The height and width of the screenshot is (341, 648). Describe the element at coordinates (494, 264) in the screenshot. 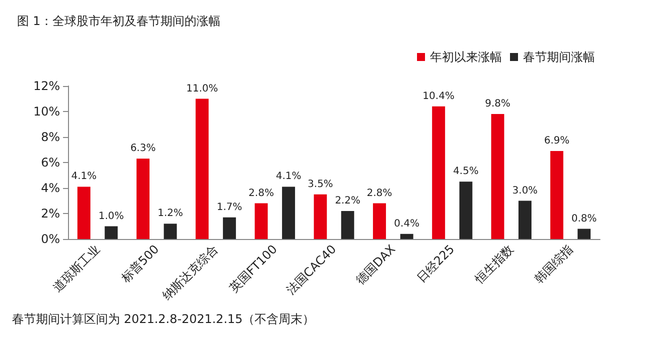

I see `x-tick-label: 恒生指数` at that location.